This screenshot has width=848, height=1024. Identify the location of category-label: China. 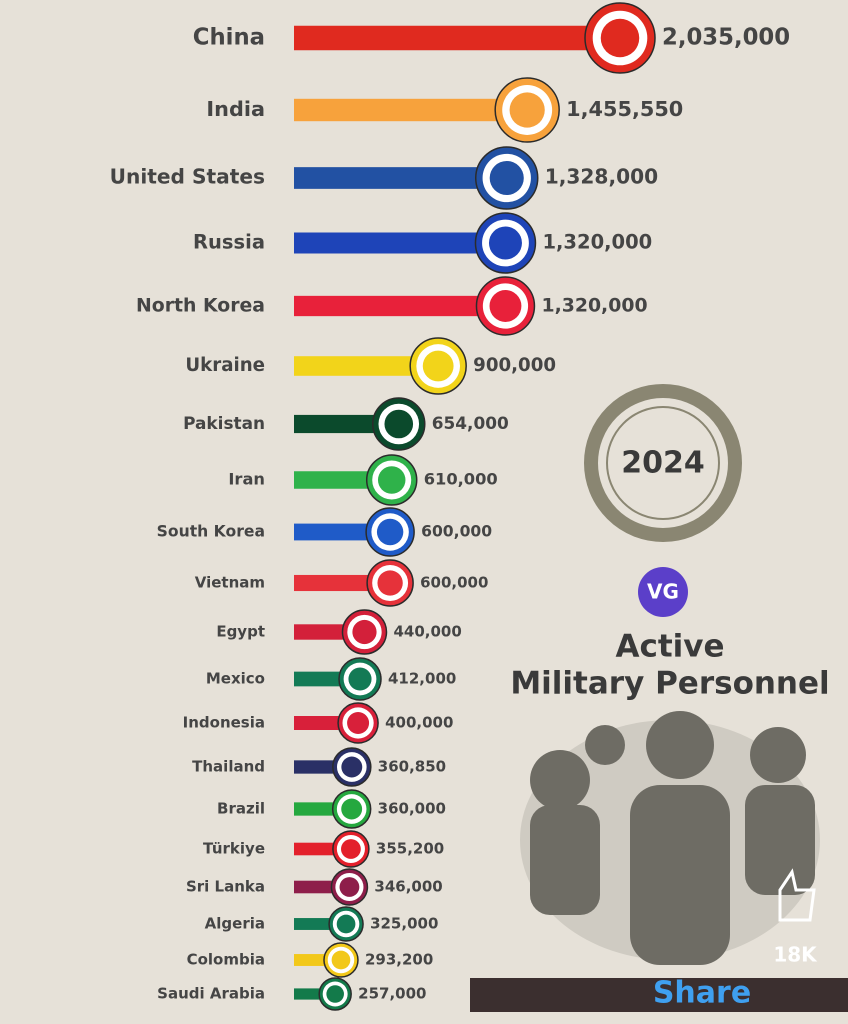
(229, 38).